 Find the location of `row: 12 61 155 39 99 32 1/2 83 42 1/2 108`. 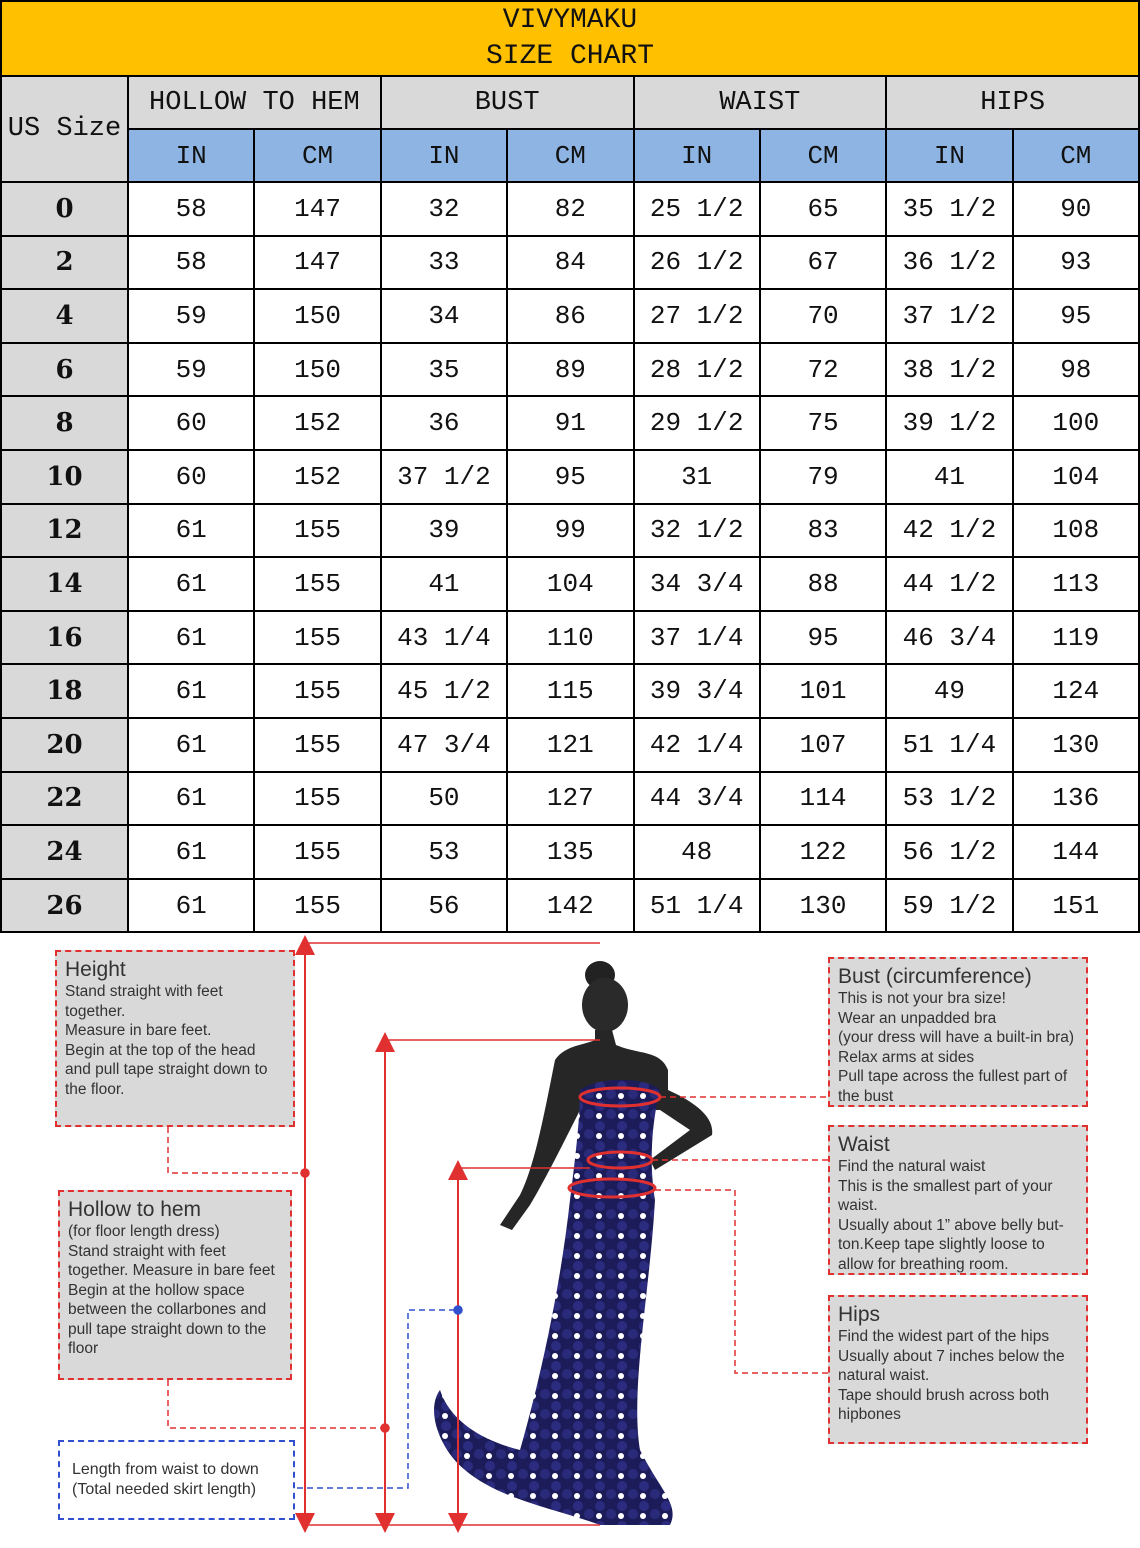

row: 12 61 155 39 99 32 1/2 83 42 1/2 108 is located at coordinates (570, 530).